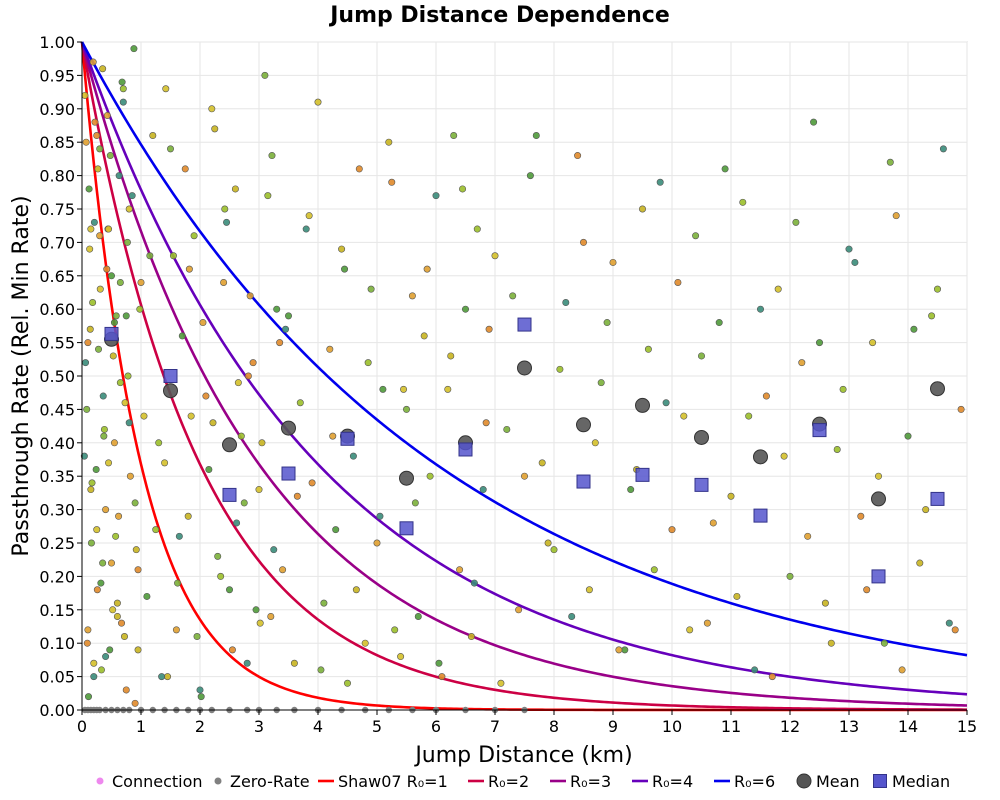  What do you see at coordinates (100, 781) in the screenshot?
I see `legend-swatch-connection` at bounding box center [100, 781].